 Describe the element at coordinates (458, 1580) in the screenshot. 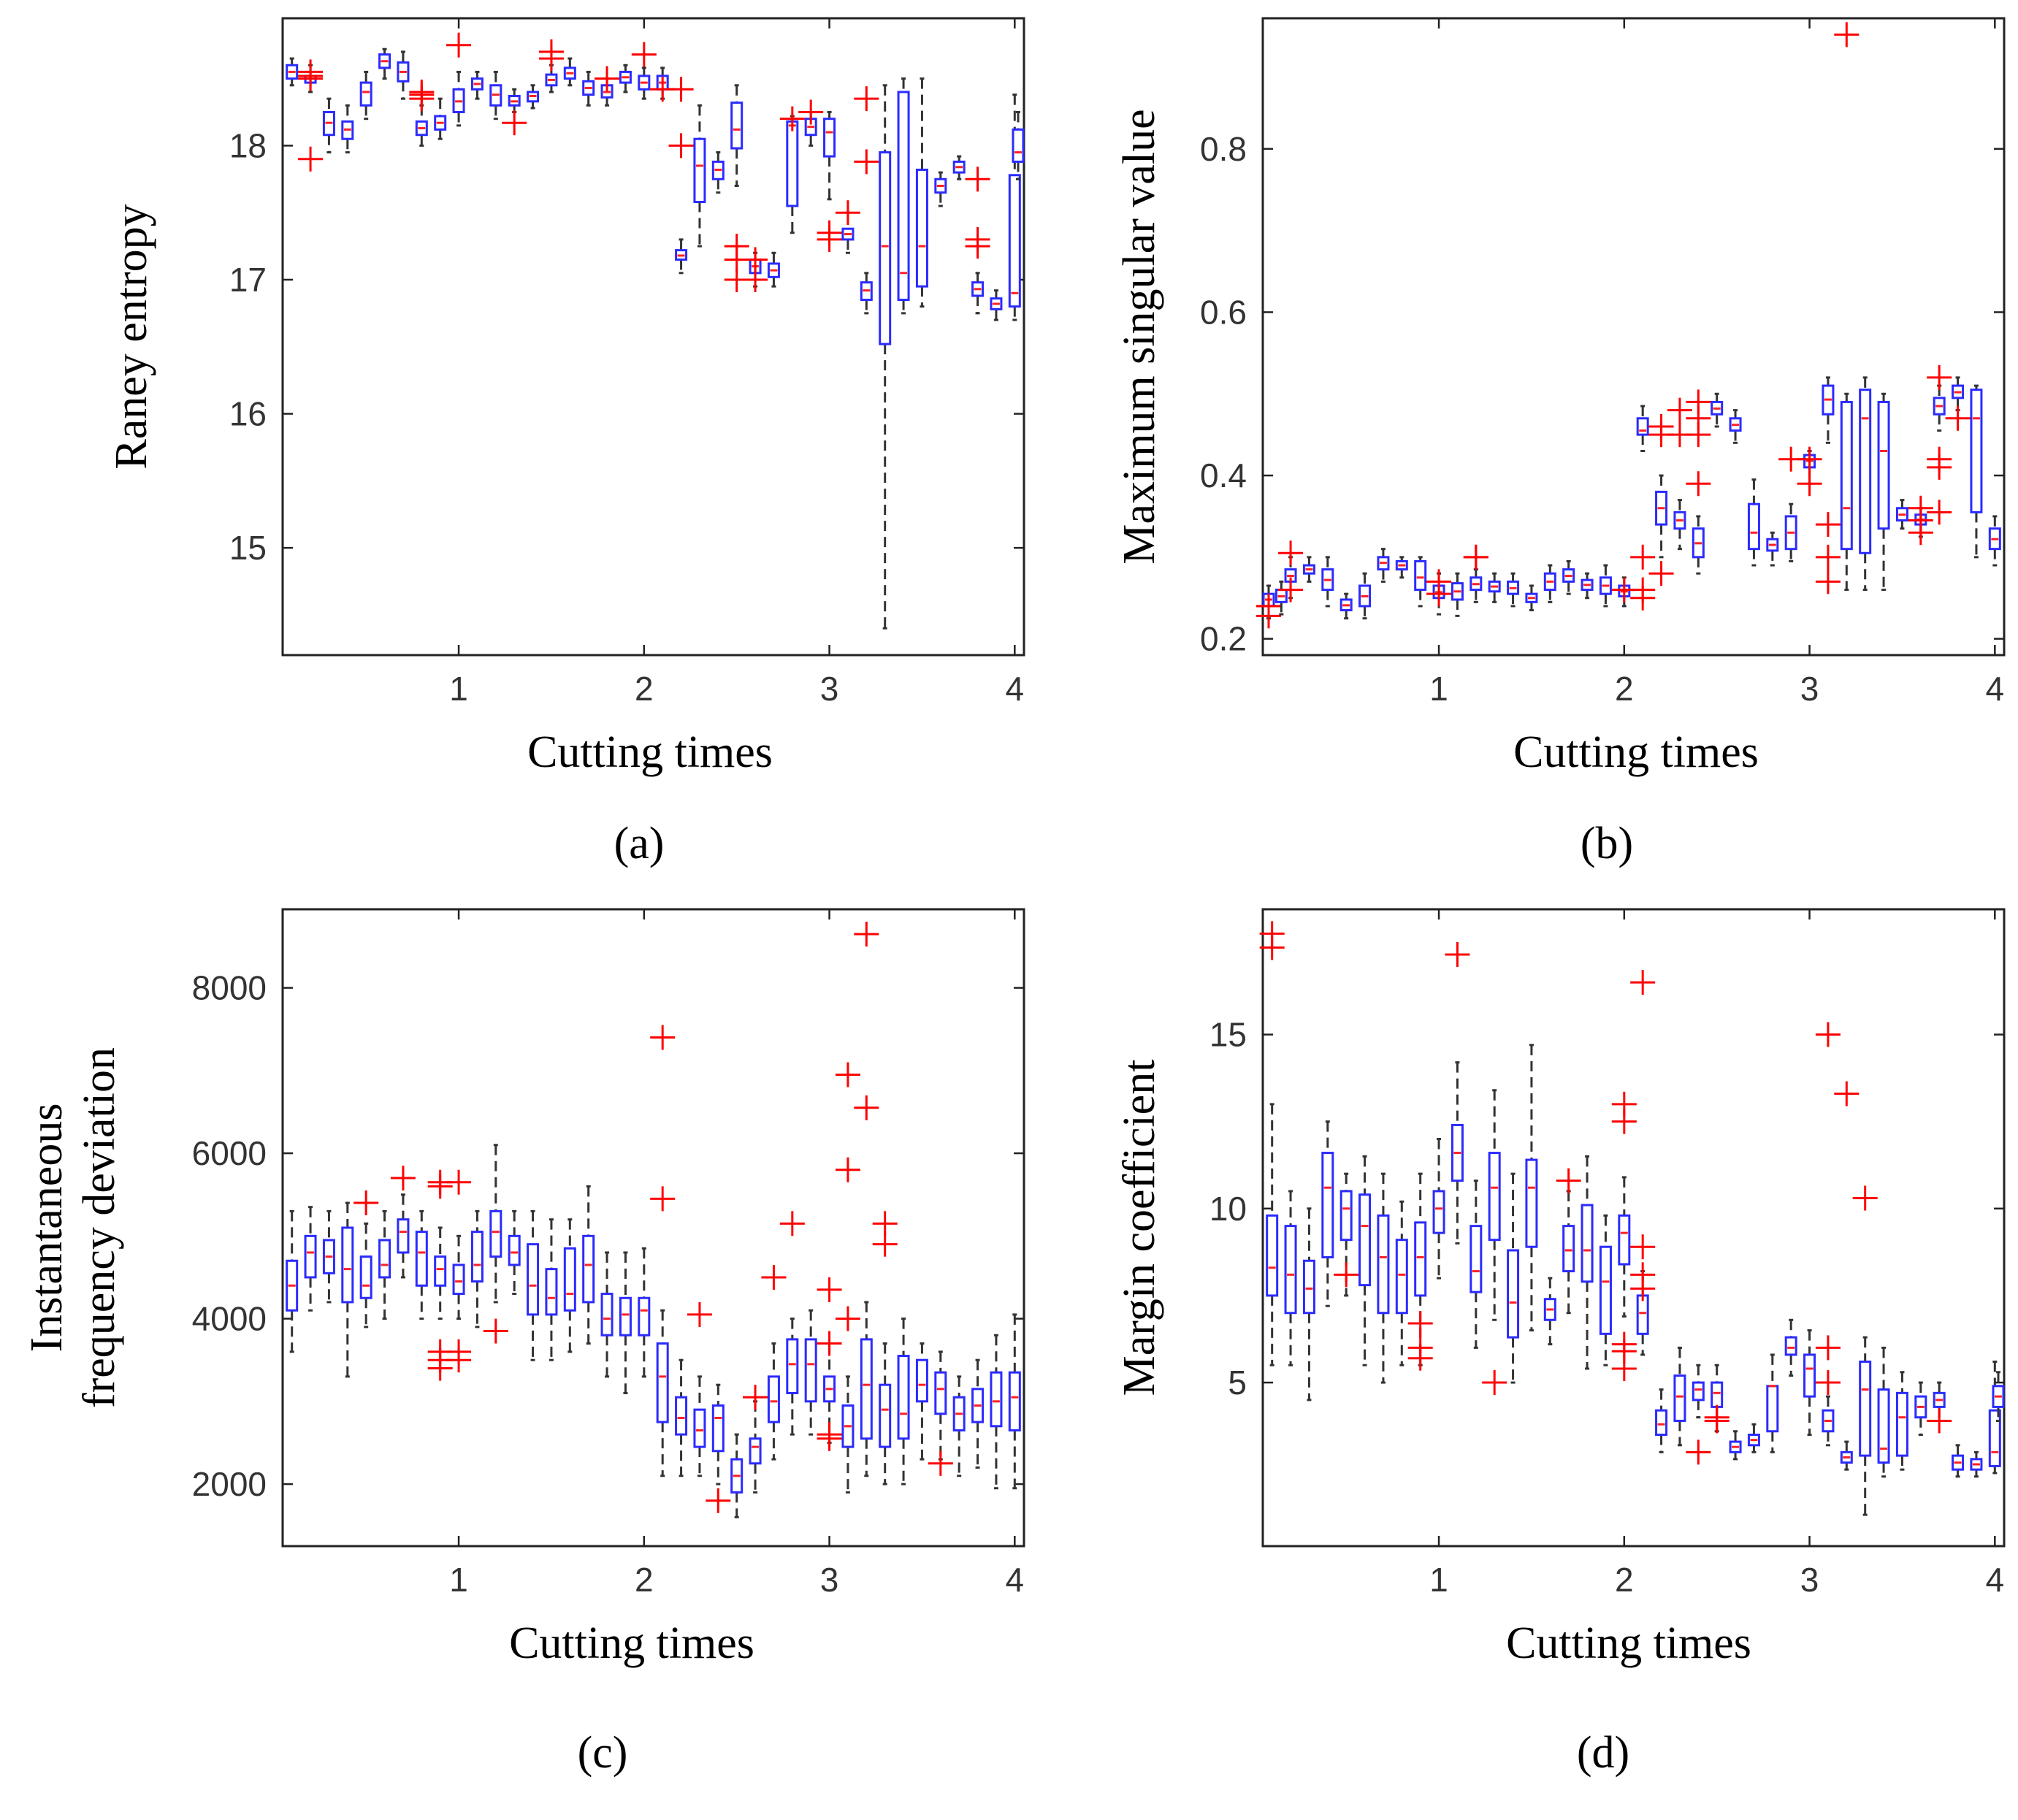

I see `x-tick-label: 1` at that location.